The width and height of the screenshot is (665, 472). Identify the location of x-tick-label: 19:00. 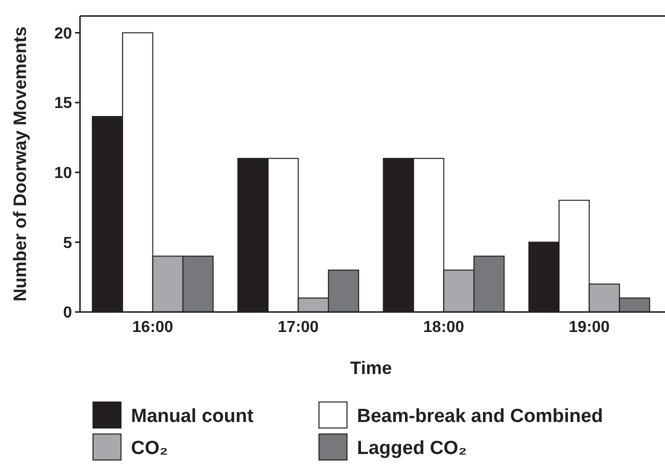
(589, 327).